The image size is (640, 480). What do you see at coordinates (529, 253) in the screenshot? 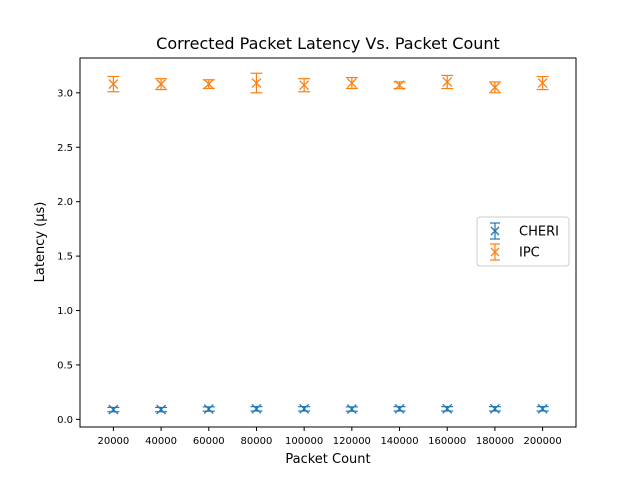
I see `legend-label: IPC` at bounding box center [529, 253].